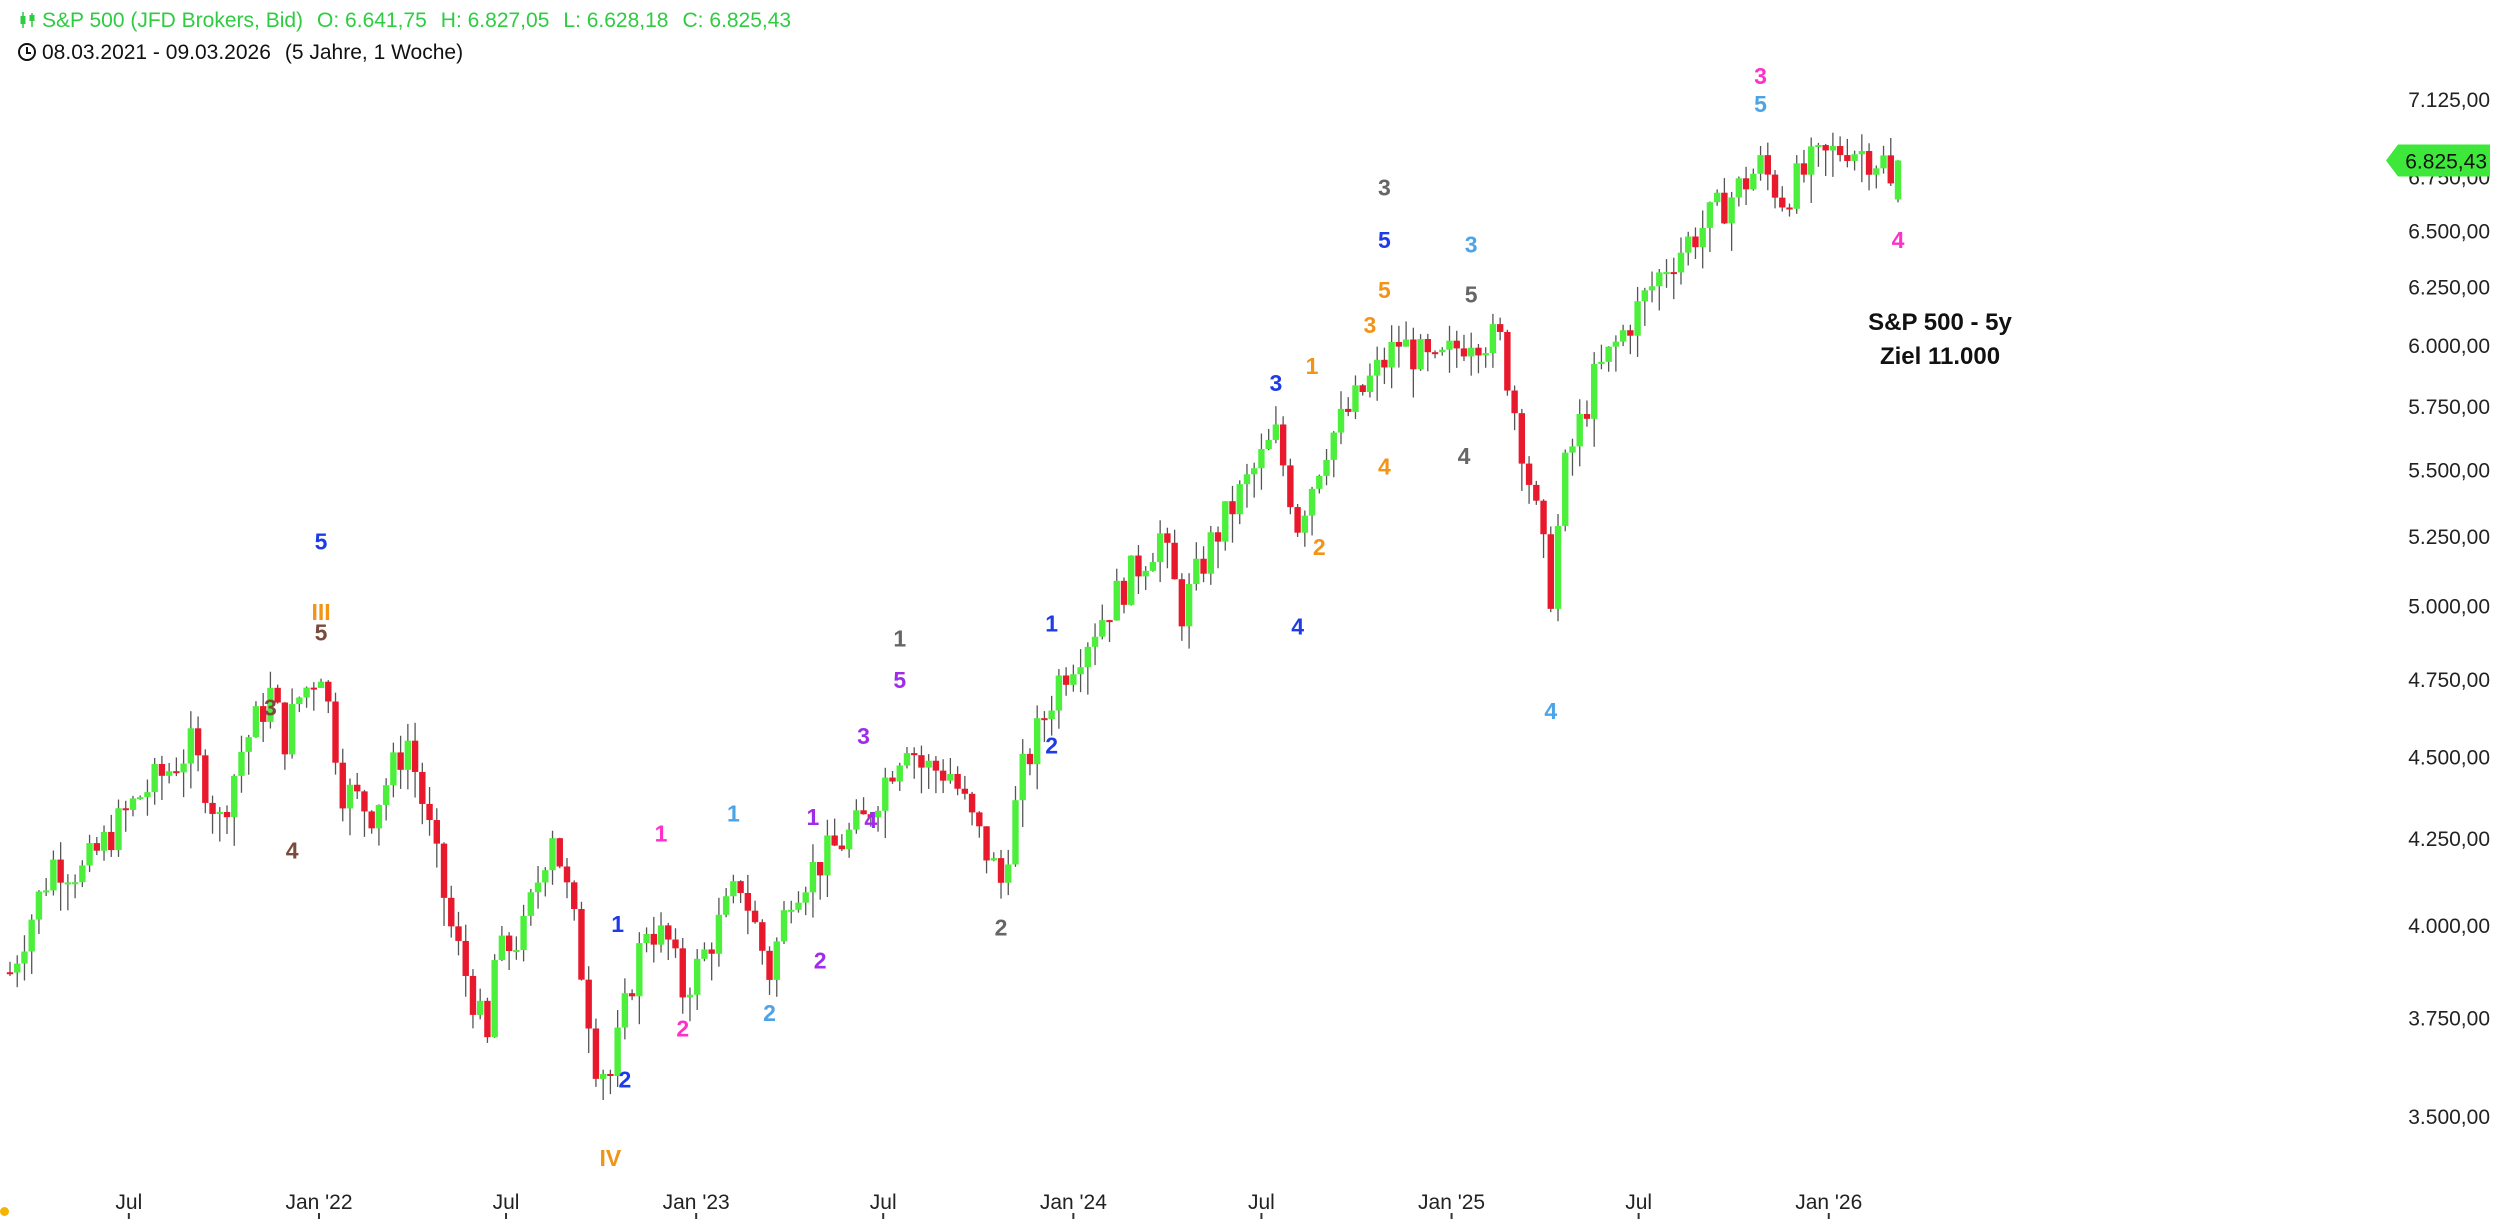 The image size is (2500, 1224). I want to click on annotation-line-2: Ziel 11.000, so click(1940, 356).